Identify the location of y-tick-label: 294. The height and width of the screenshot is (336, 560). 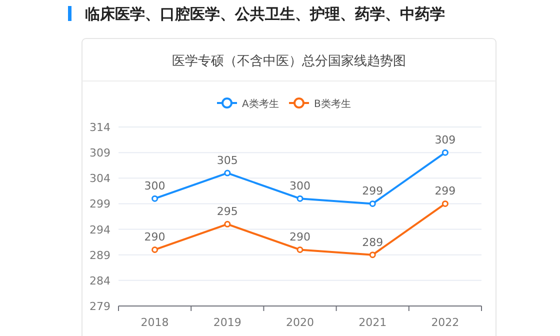
(100, 229).